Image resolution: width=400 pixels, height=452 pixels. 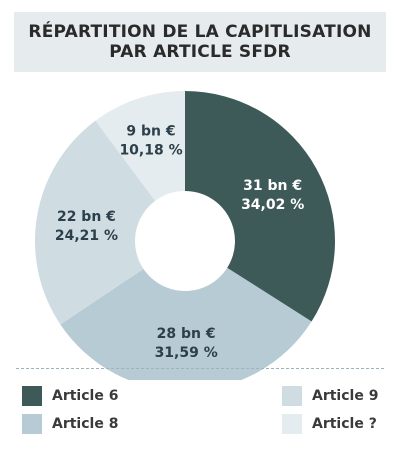 What do you see at coordinates (200, 32) in the screenshot?
I see `chart-title-line-1: RÉPARTITION DE LA CAPITLISATION` at bounding box center [200, 32].